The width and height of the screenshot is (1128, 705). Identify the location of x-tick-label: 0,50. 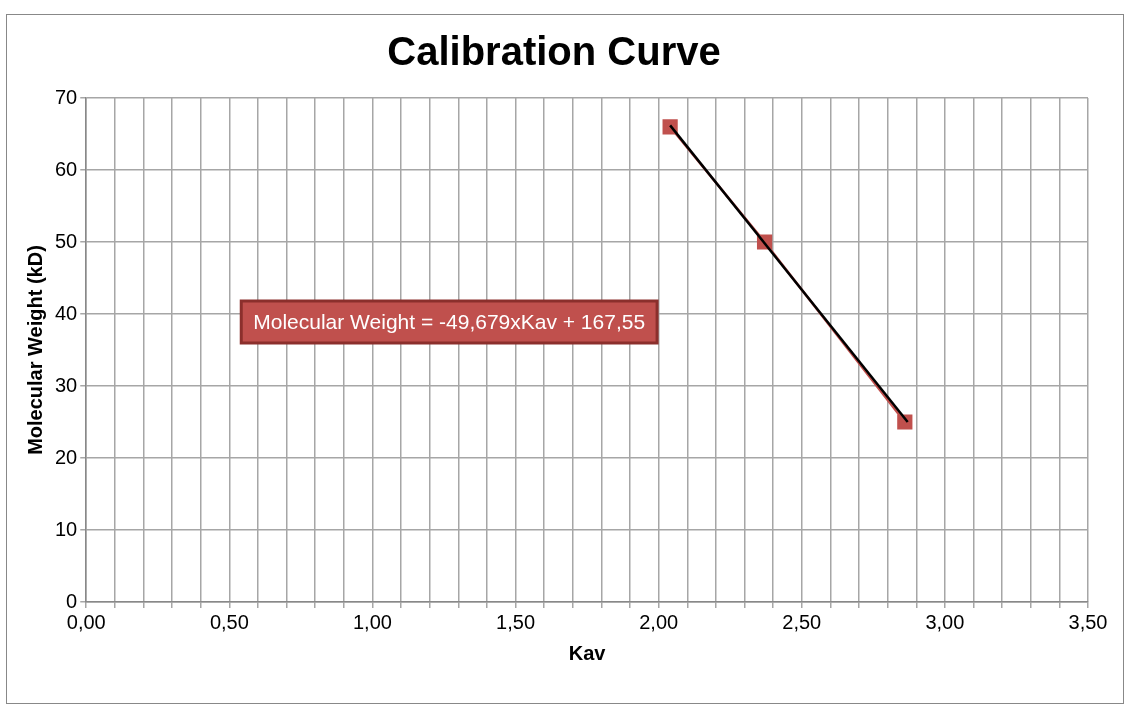
(229, 621).